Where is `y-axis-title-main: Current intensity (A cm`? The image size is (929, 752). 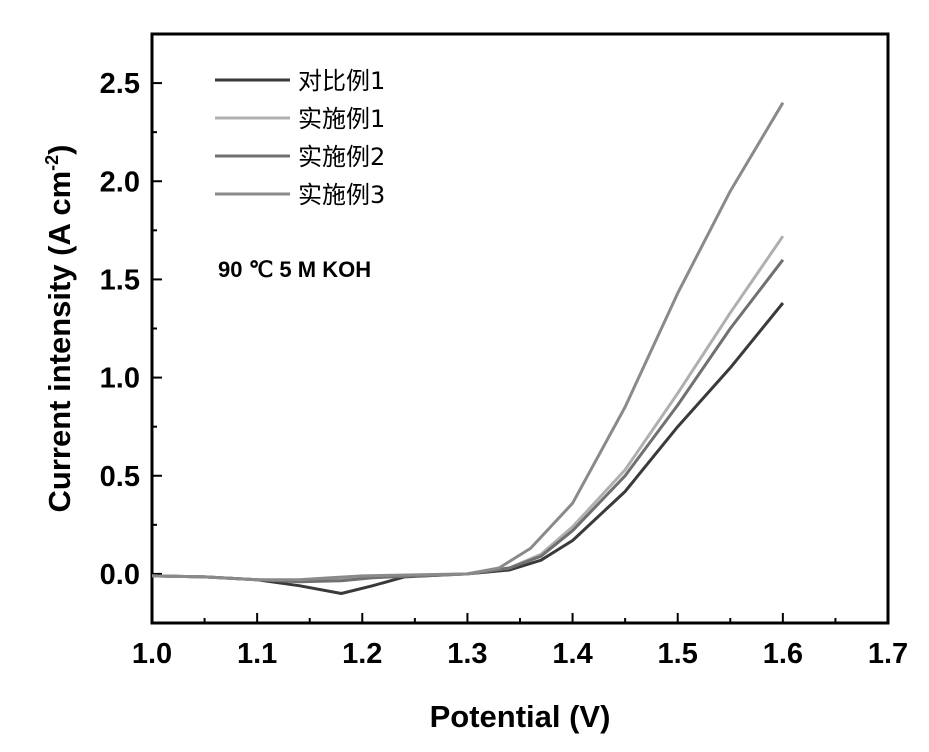
y-axis-title-main: Current intensity (A cm is located at coordinates (59, 342).